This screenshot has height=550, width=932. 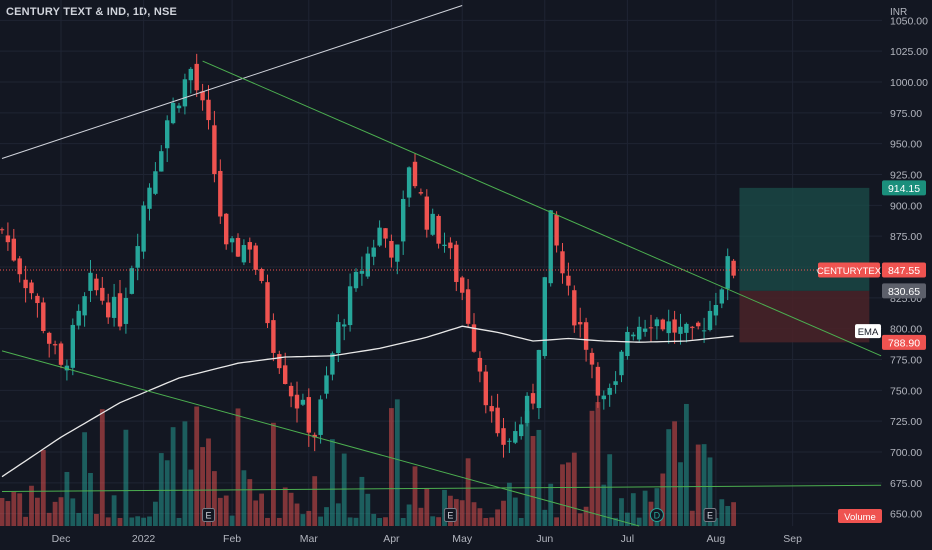 I want to click on y-tick-label: 1000.00, so click(x=909, y=83).